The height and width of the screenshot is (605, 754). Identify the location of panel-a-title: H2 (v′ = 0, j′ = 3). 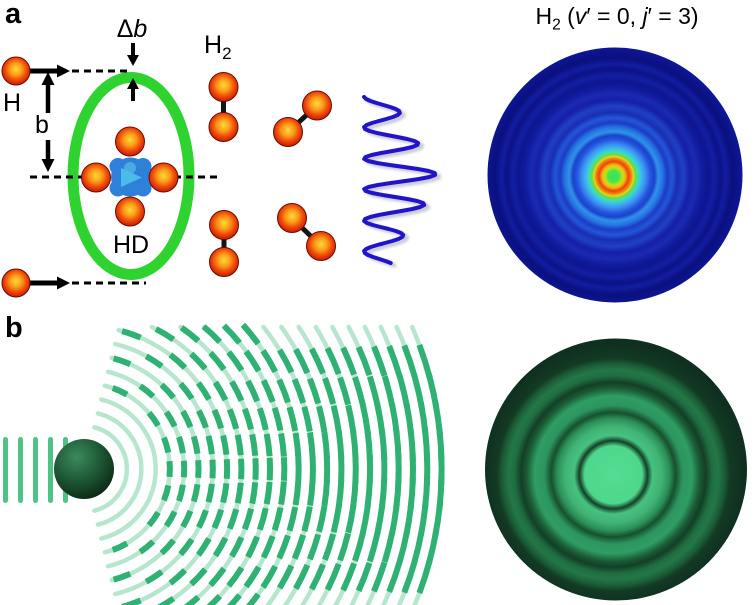
(605, 19).